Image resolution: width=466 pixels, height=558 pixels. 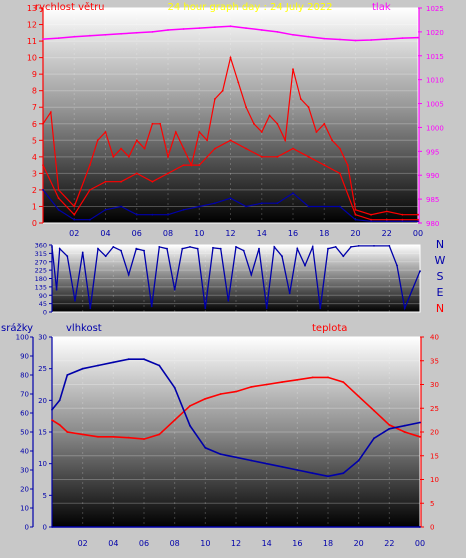 I want to click on direction-tick-label: 180, so click(x=41, y=279).